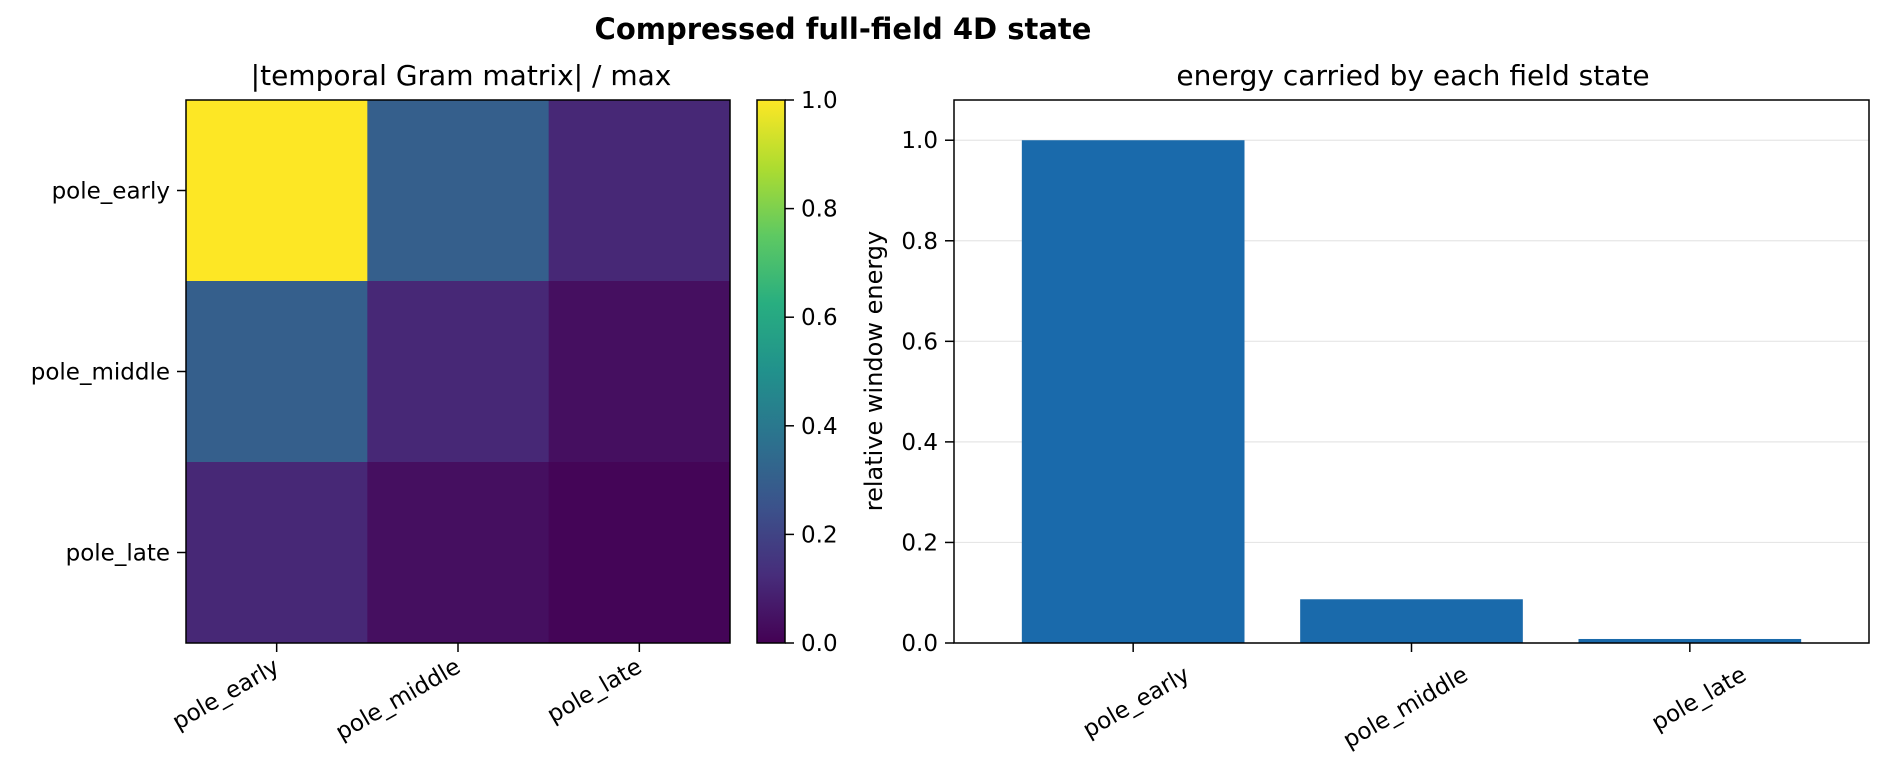 The image size is (1887, 776). I want to click on colorbar: 0.0 0.2 0.4 0.6 0.8 1.0, so click(797, 372).